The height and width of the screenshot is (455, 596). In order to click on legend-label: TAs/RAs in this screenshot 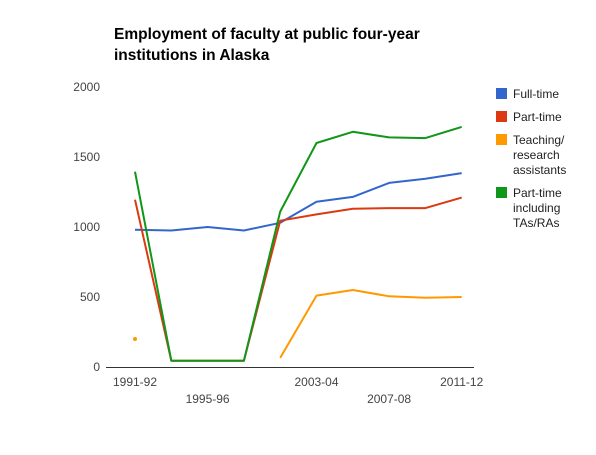, I will do `click(536, 223)`.